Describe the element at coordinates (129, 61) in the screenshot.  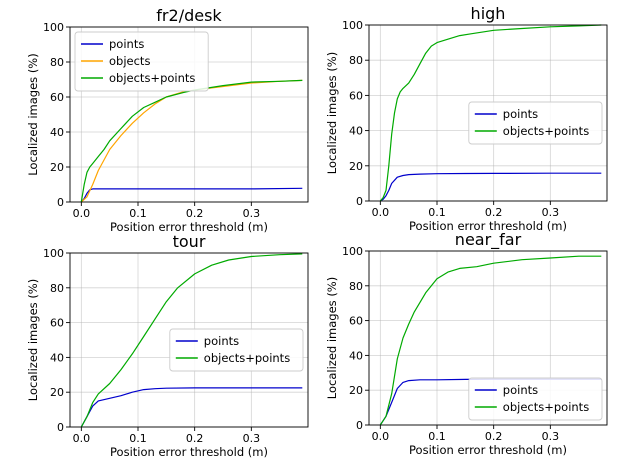
I see `legend-label: objects` at that location.